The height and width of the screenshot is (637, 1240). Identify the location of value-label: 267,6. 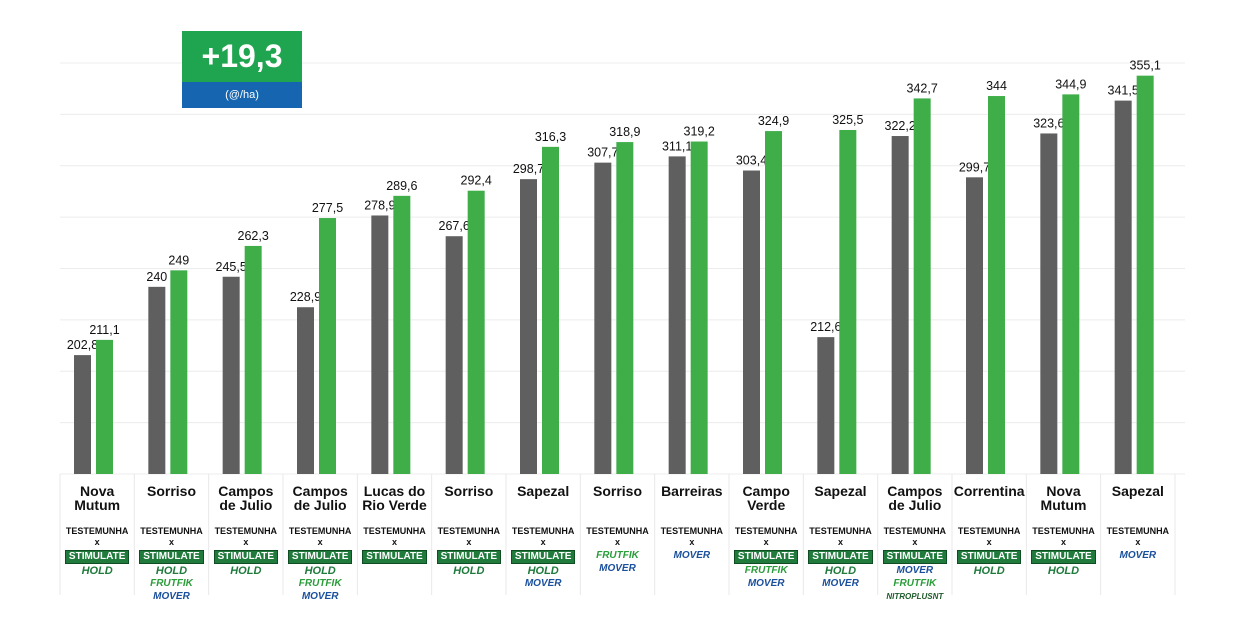
(454, 226).